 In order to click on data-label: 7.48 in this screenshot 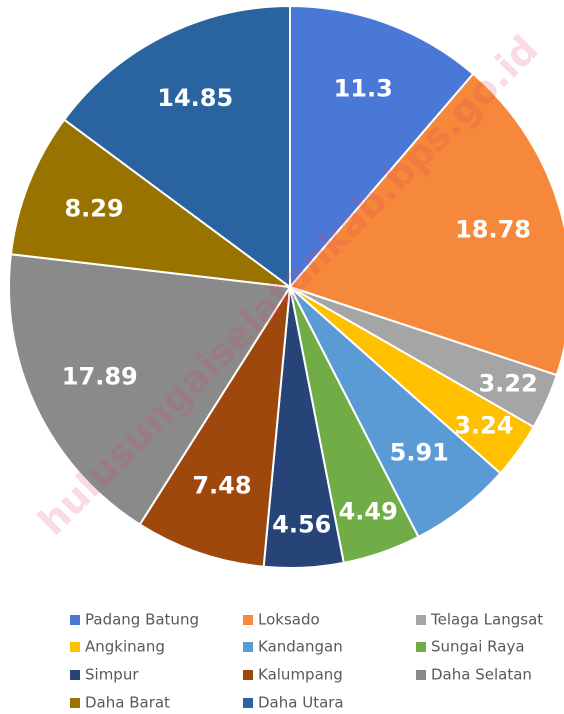, I will do `click(221, 485)`.